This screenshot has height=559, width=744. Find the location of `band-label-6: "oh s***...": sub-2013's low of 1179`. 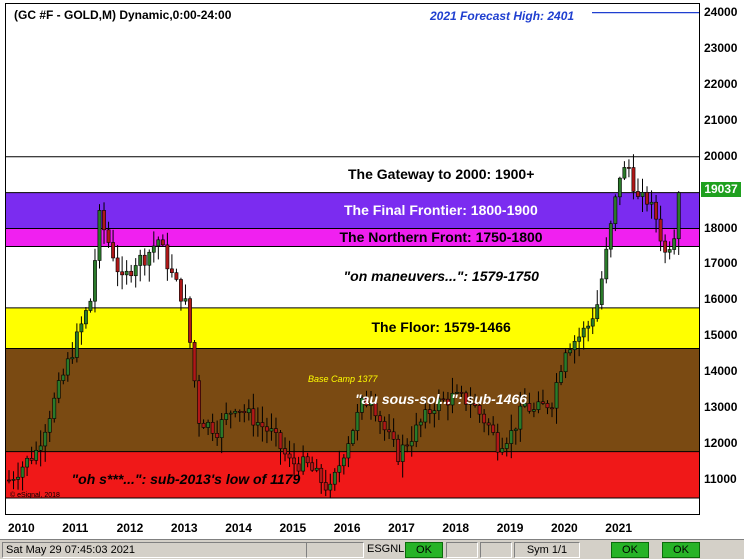

band-label-6: "oh s***...": sub-2013's low of 1179 is located at coordinates (186, 479).